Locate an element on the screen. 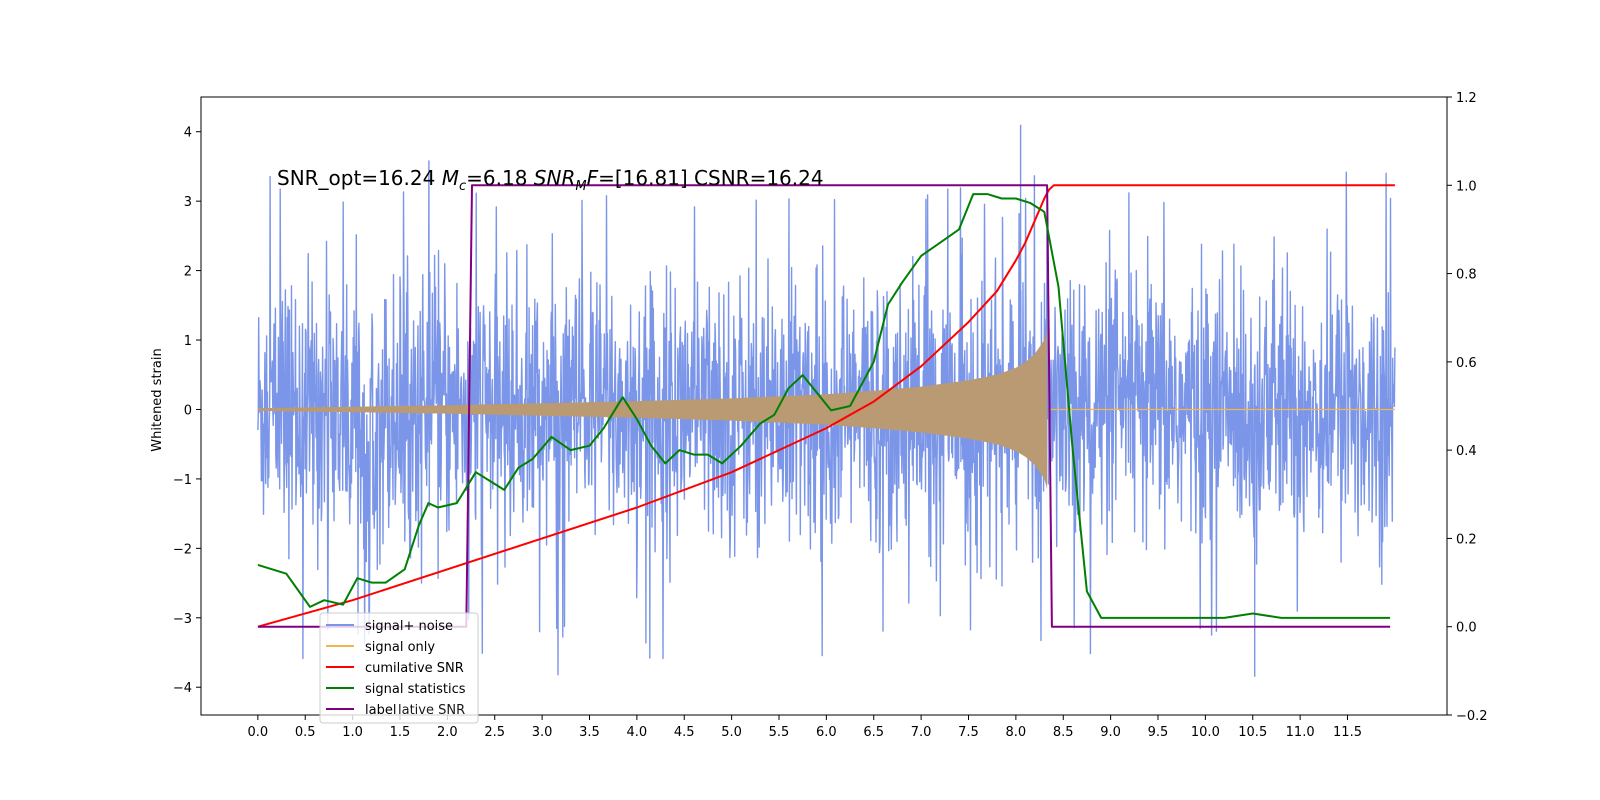 The height and width of the screenshot is (800, 1600). y2-tick-label: 0.8 is located at coordinates (1466, 275).